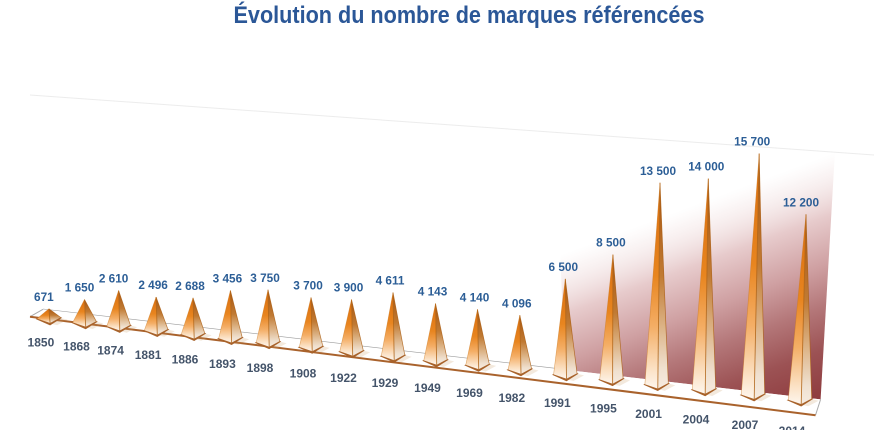 This screenshot has height=435, width=874. What do you see at coordinates (427, 388) in the screenshot?
I see `svg-text: 1949` at bounding box center [427, 388].